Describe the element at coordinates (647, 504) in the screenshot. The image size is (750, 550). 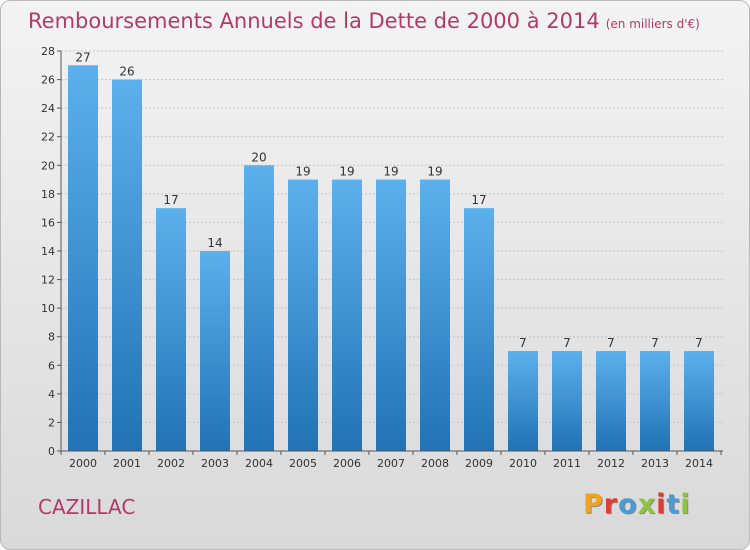
I see `logo-letter: x` at that location.